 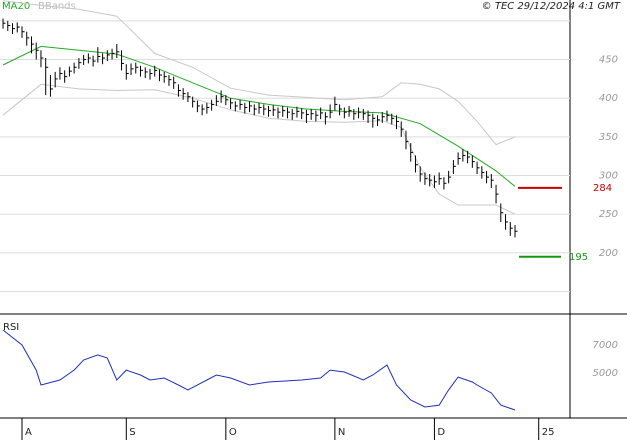 What do you see at coordinates (608, 214) in the screenshot?
I see `y-tick-label: 250` at bounding box center [608, 214].